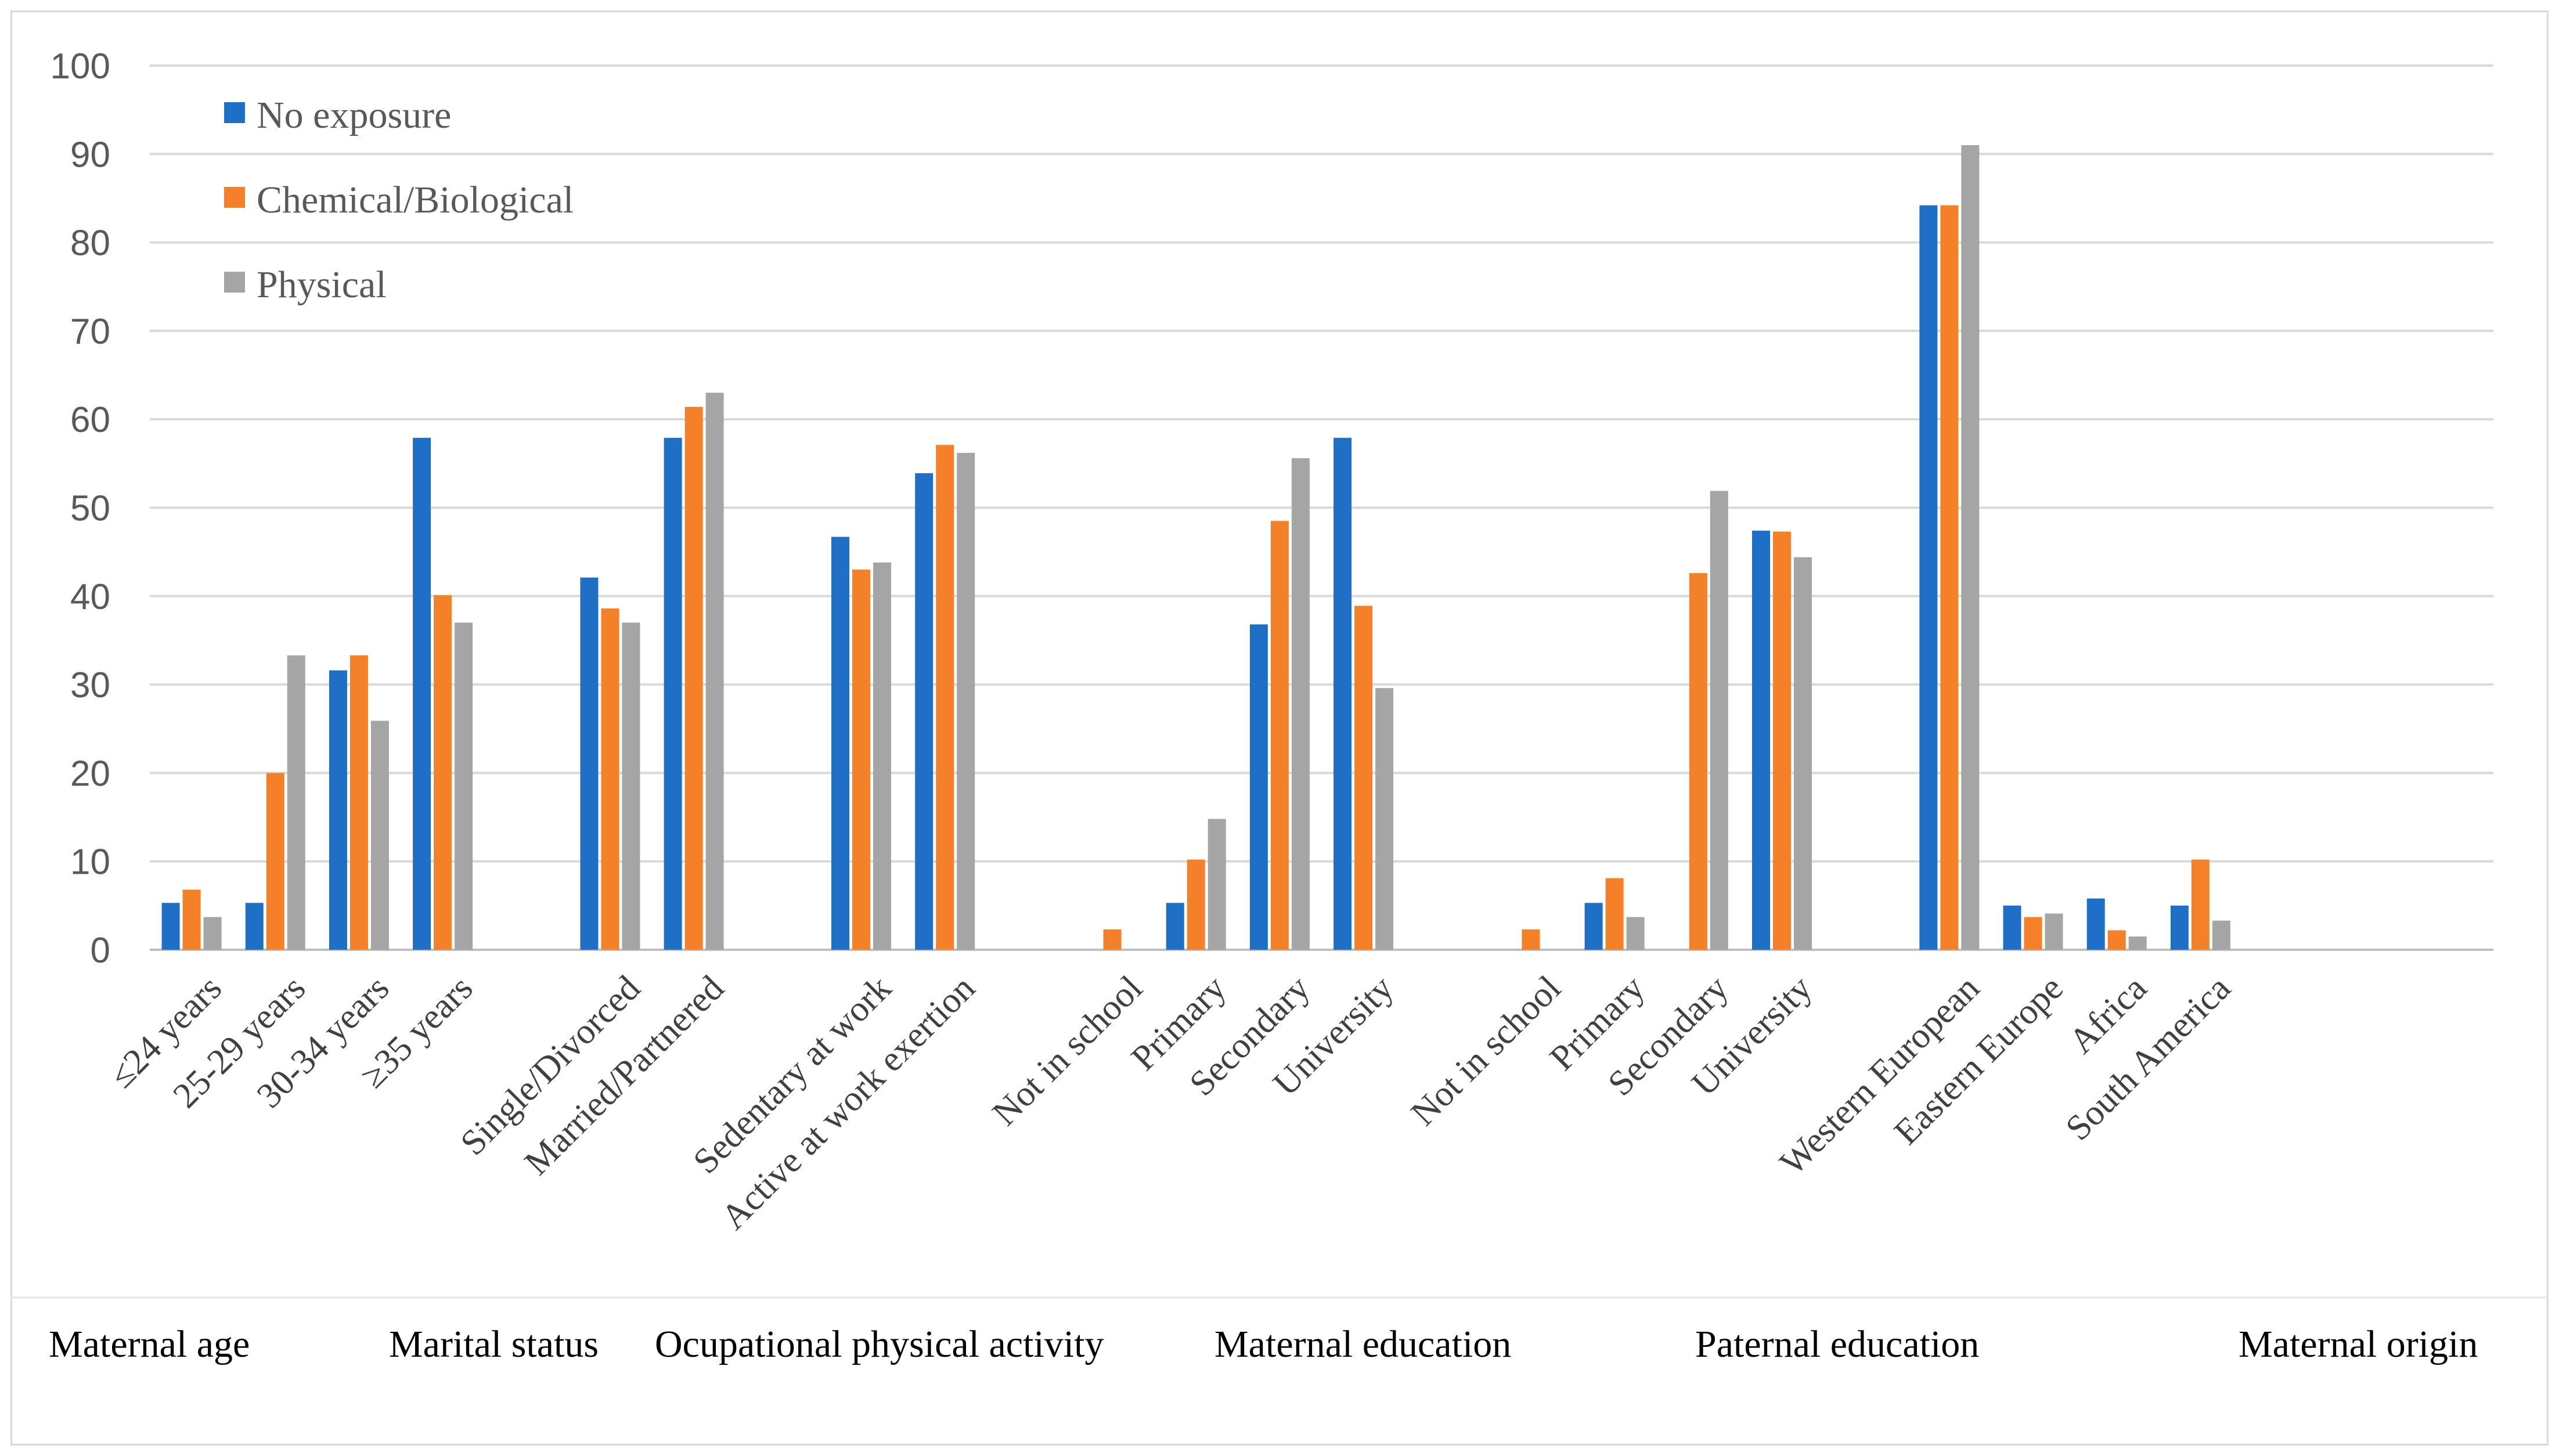 This screenshot has width=2559, height=1456. I want to click on legend: No exposure Chemical/Biological Physical, so click(399, 200).